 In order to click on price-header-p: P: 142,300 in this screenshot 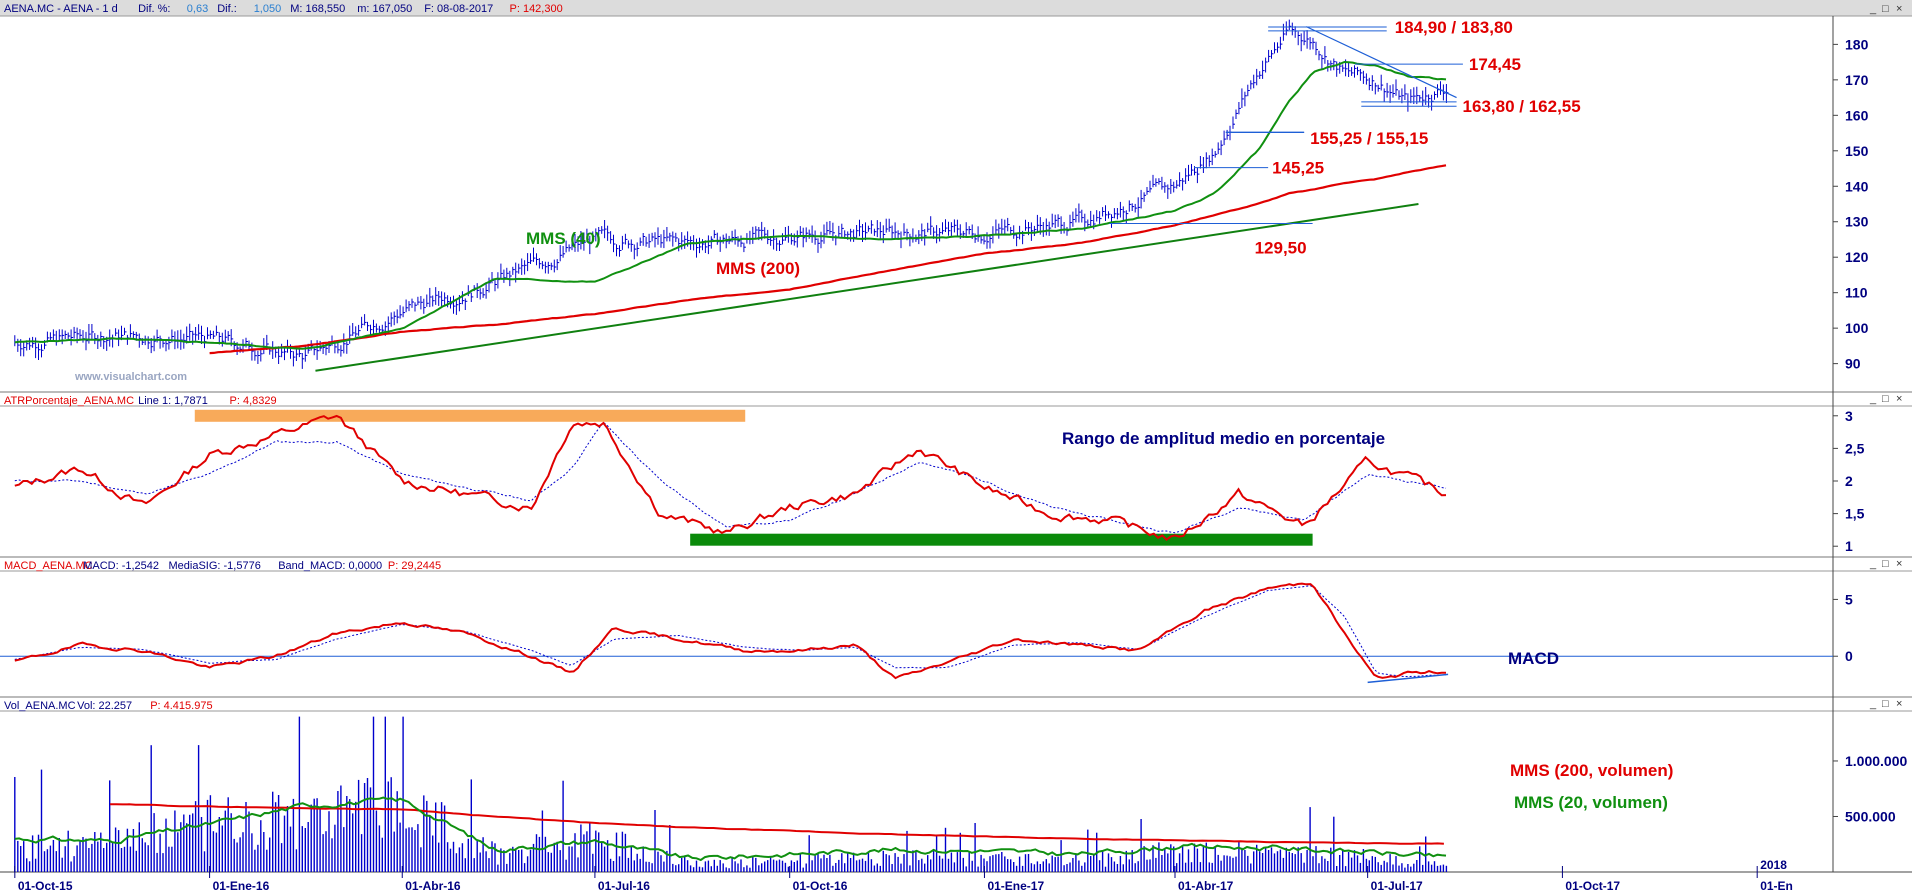, I will do `click(536, 9)`.